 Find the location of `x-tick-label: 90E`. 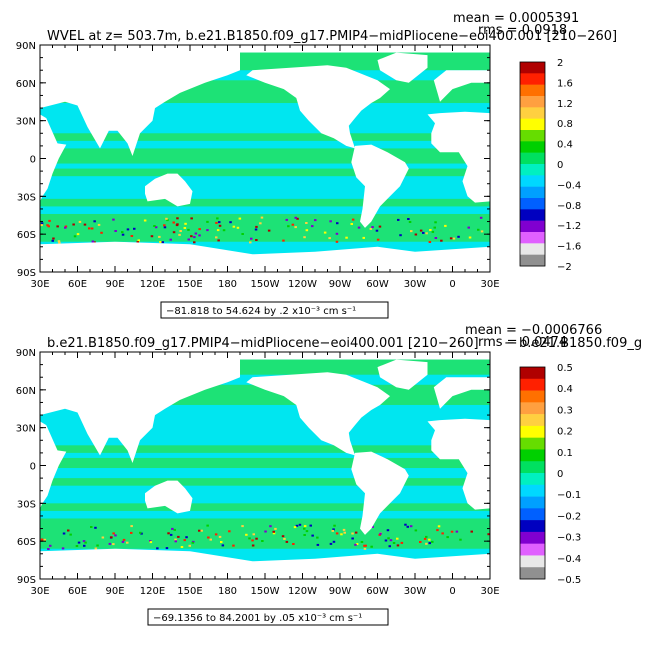

x-tick-label: 90E is located at coordinates (114, 284).